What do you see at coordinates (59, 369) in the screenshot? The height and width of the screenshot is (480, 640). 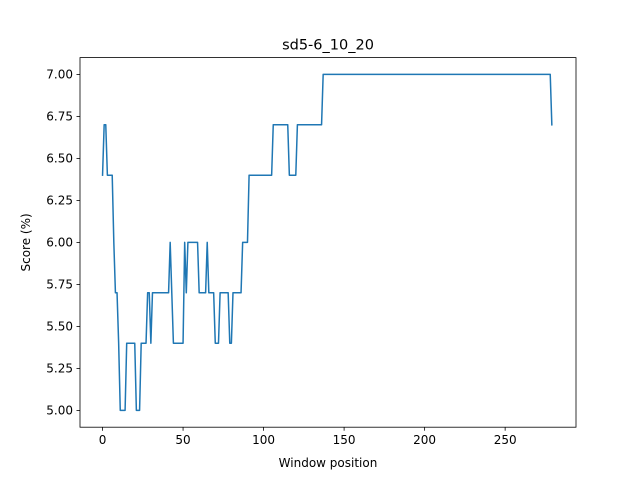 I see `y-tick-label: 5.25` at bounding box center [59, 369].